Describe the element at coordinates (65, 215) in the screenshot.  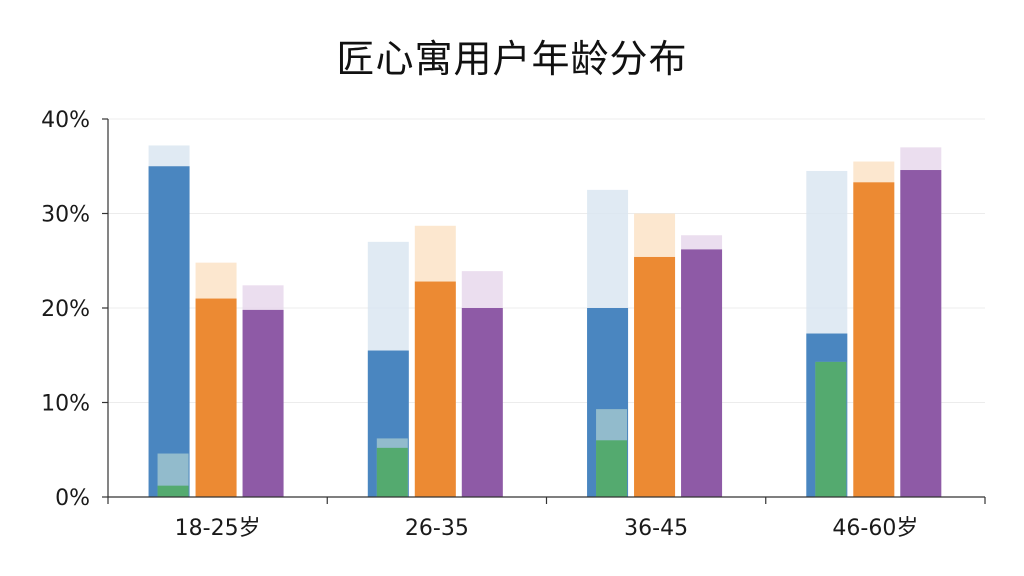
I see `y-tick-label: 30%` at that location.